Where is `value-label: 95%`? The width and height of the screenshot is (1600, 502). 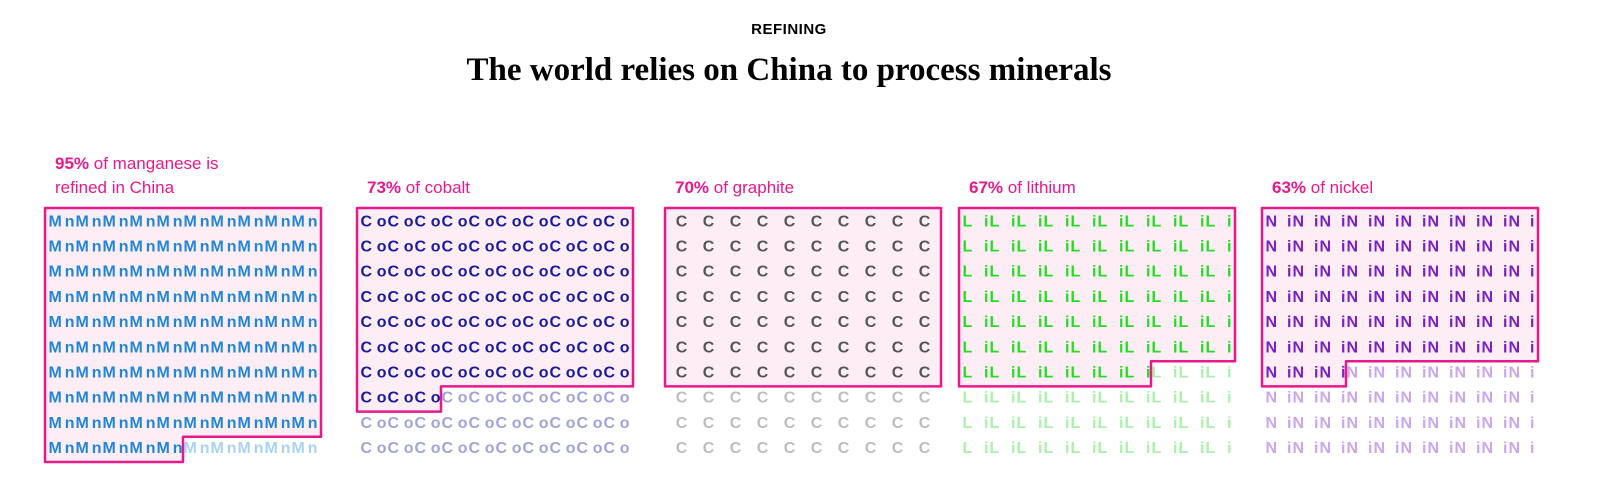
value-label: 95% is located at coordinates (72, 163).